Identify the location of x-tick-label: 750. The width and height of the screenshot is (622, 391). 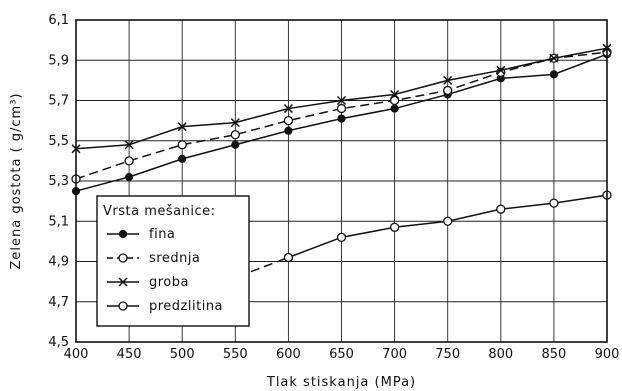
(447, 354).